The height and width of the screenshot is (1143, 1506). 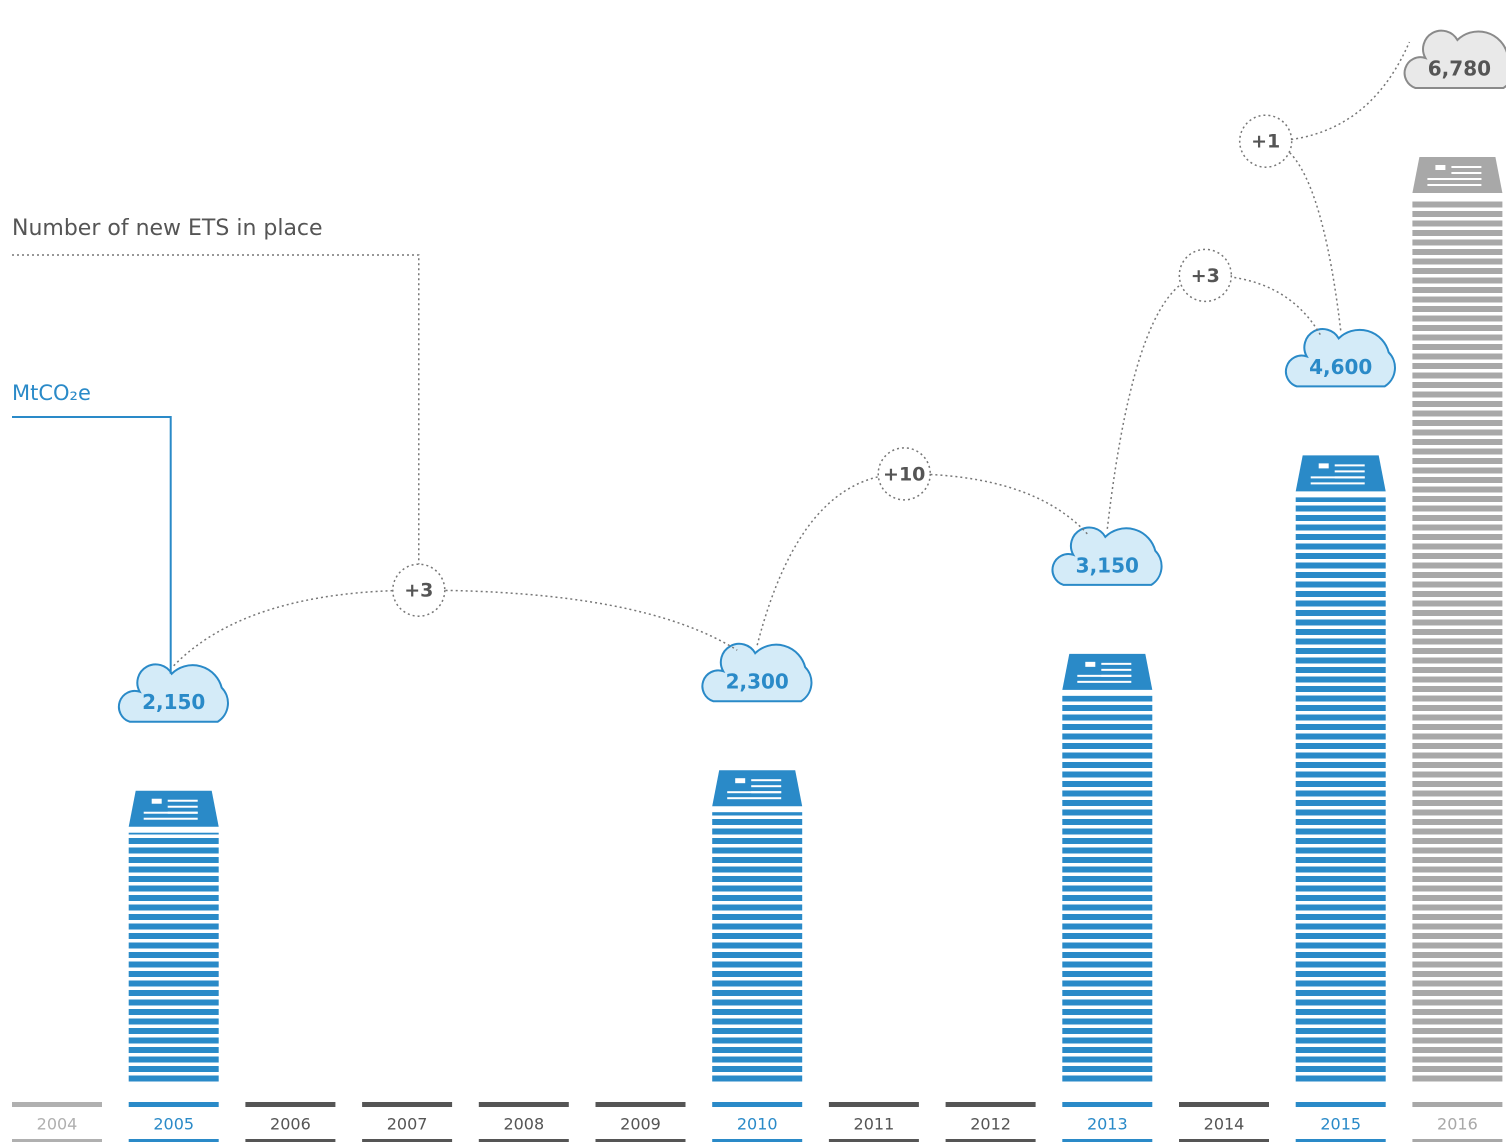 I want to click on x-tick-label: 2011, so click(x=874, y=1124).